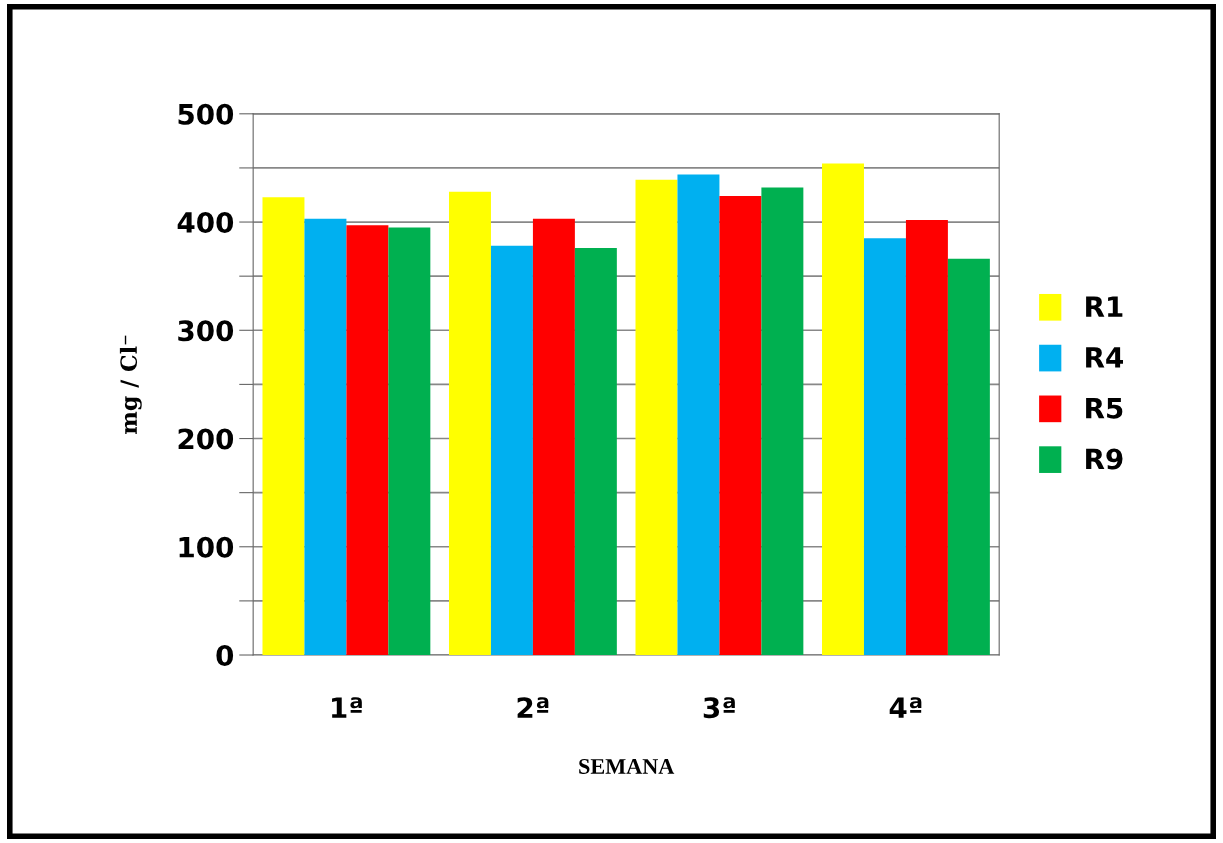  I want to click on legend-label: R1, so click(1104, 306).